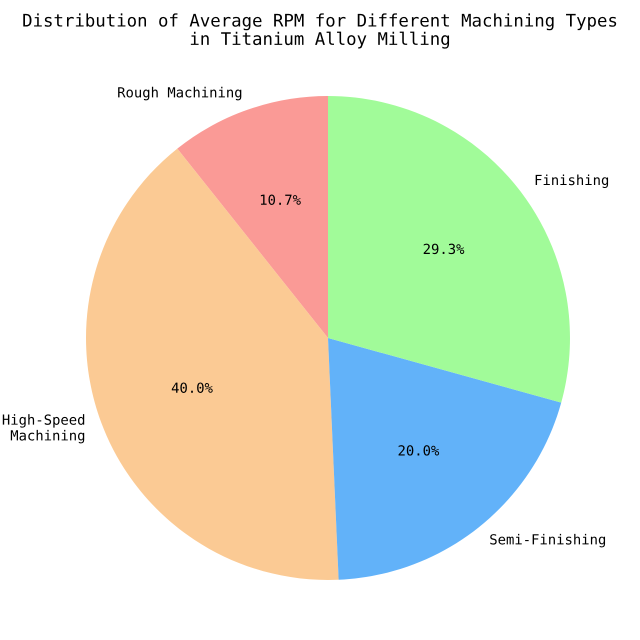  Describe the element at coordinates (548, 541) in the screenshot. I see `slice-label: Semi-Finishing` at that location.